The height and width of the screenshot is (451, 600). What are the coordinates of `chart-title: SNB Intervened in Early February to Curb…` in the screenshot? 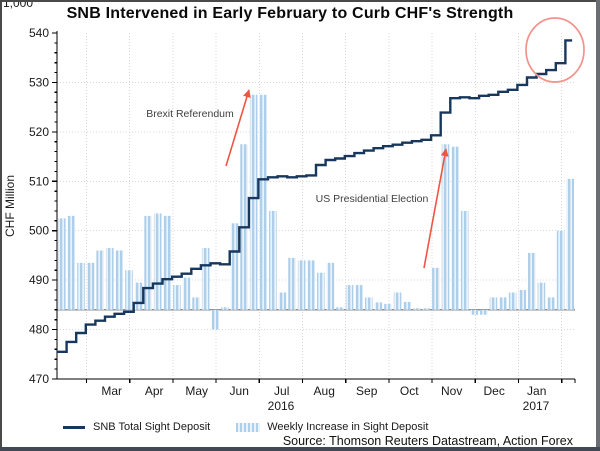 It's located at (290, 13).